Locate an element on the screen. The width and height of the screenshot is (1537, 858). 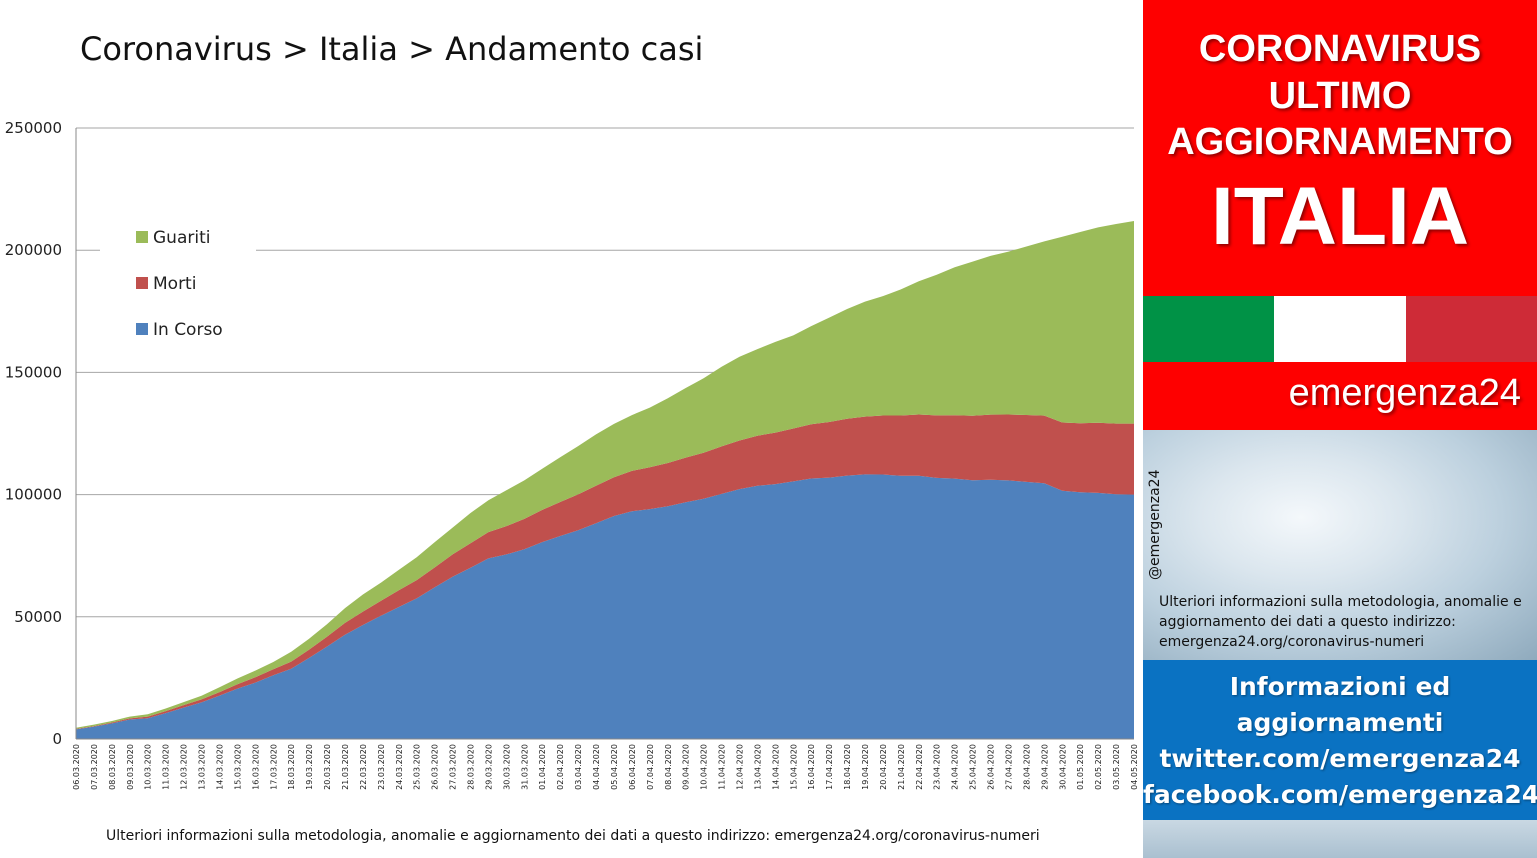
x-tick-label: 13.03.2020 is located at coordinates (202, 767).